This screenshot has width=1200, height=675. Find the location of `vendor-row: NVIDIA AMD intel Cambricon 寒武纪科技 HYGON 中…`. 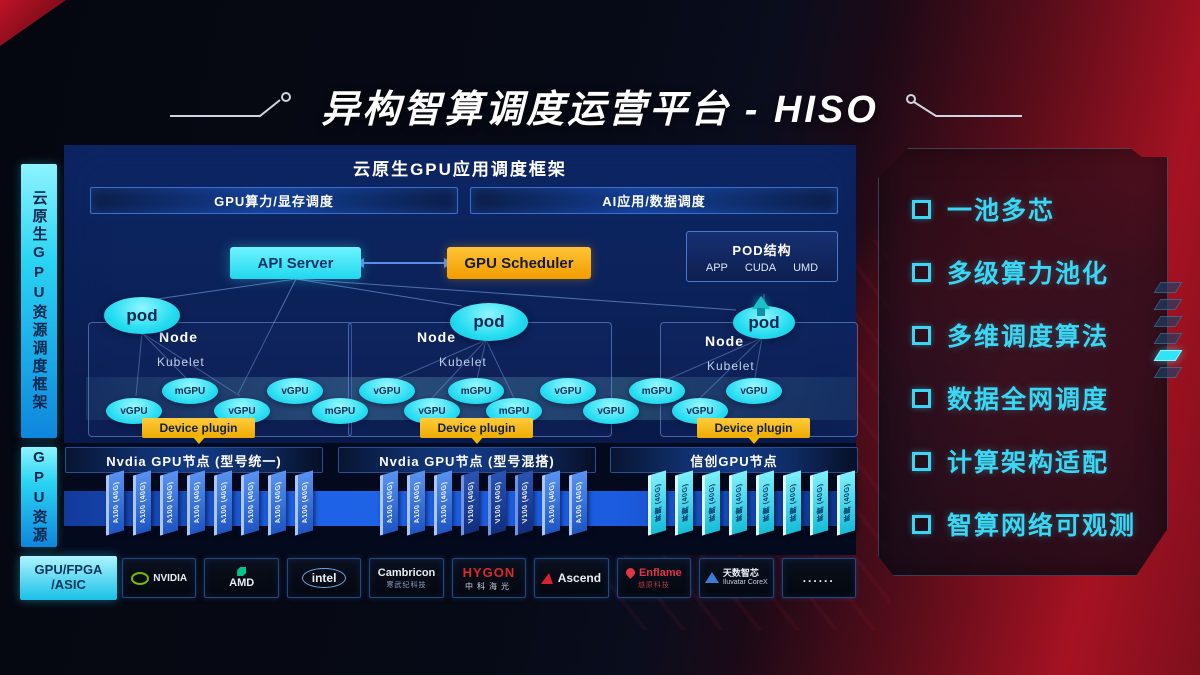

vendor-row: NVIDIA AMD intel Cambricon 寒武纪科技 HYGON 中… is located at coordinates (489, 578).